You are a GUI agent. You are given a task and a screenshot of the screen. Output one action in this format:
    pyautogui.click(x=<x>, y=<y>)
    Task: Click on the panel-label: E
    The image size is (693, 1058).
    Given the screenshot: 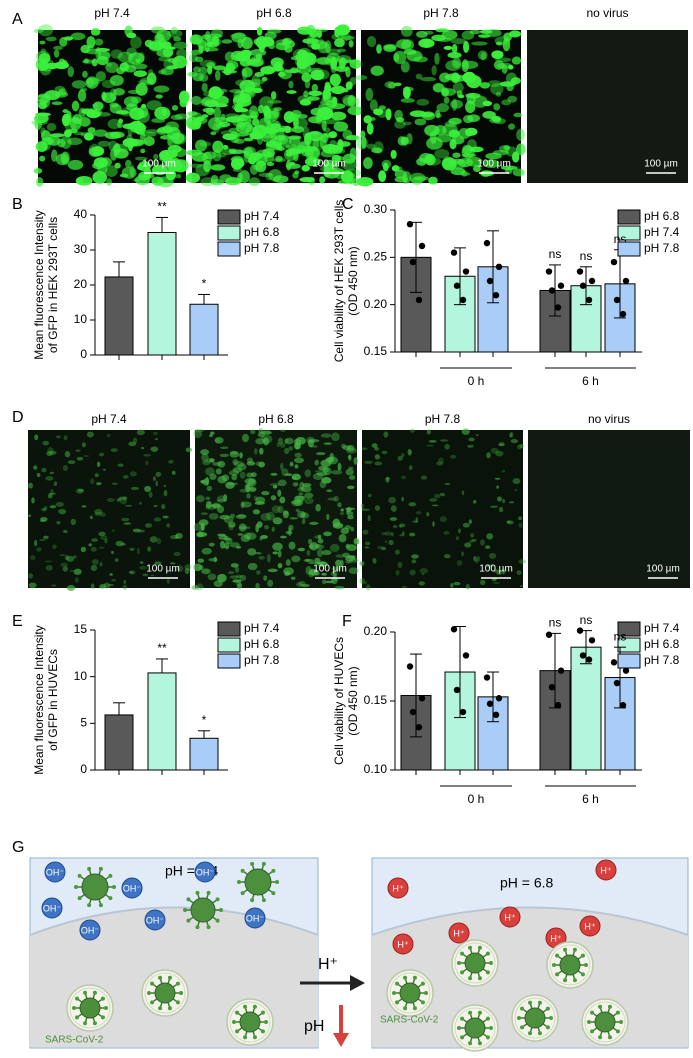 What is the action you would take?
    pyautogui.click(x=17, y=621)
    